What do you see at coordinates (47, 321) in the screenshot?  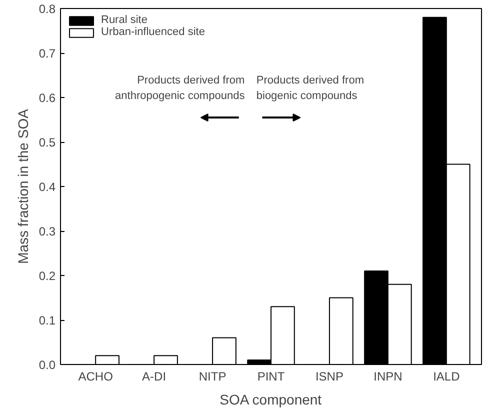 I see `y-tick-label: 0.1` at bounding box center [47, 321].